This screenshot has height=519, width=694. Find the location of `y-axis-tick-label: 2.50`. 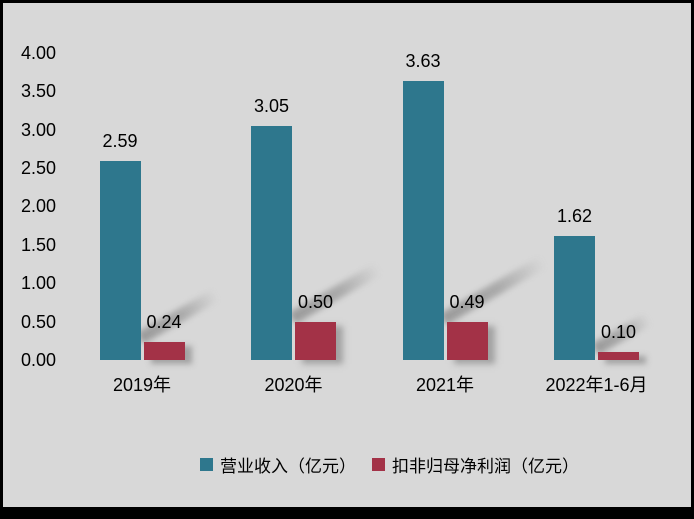

y-axis-tick-label: 2.50 is located at coordinates (38, 168).